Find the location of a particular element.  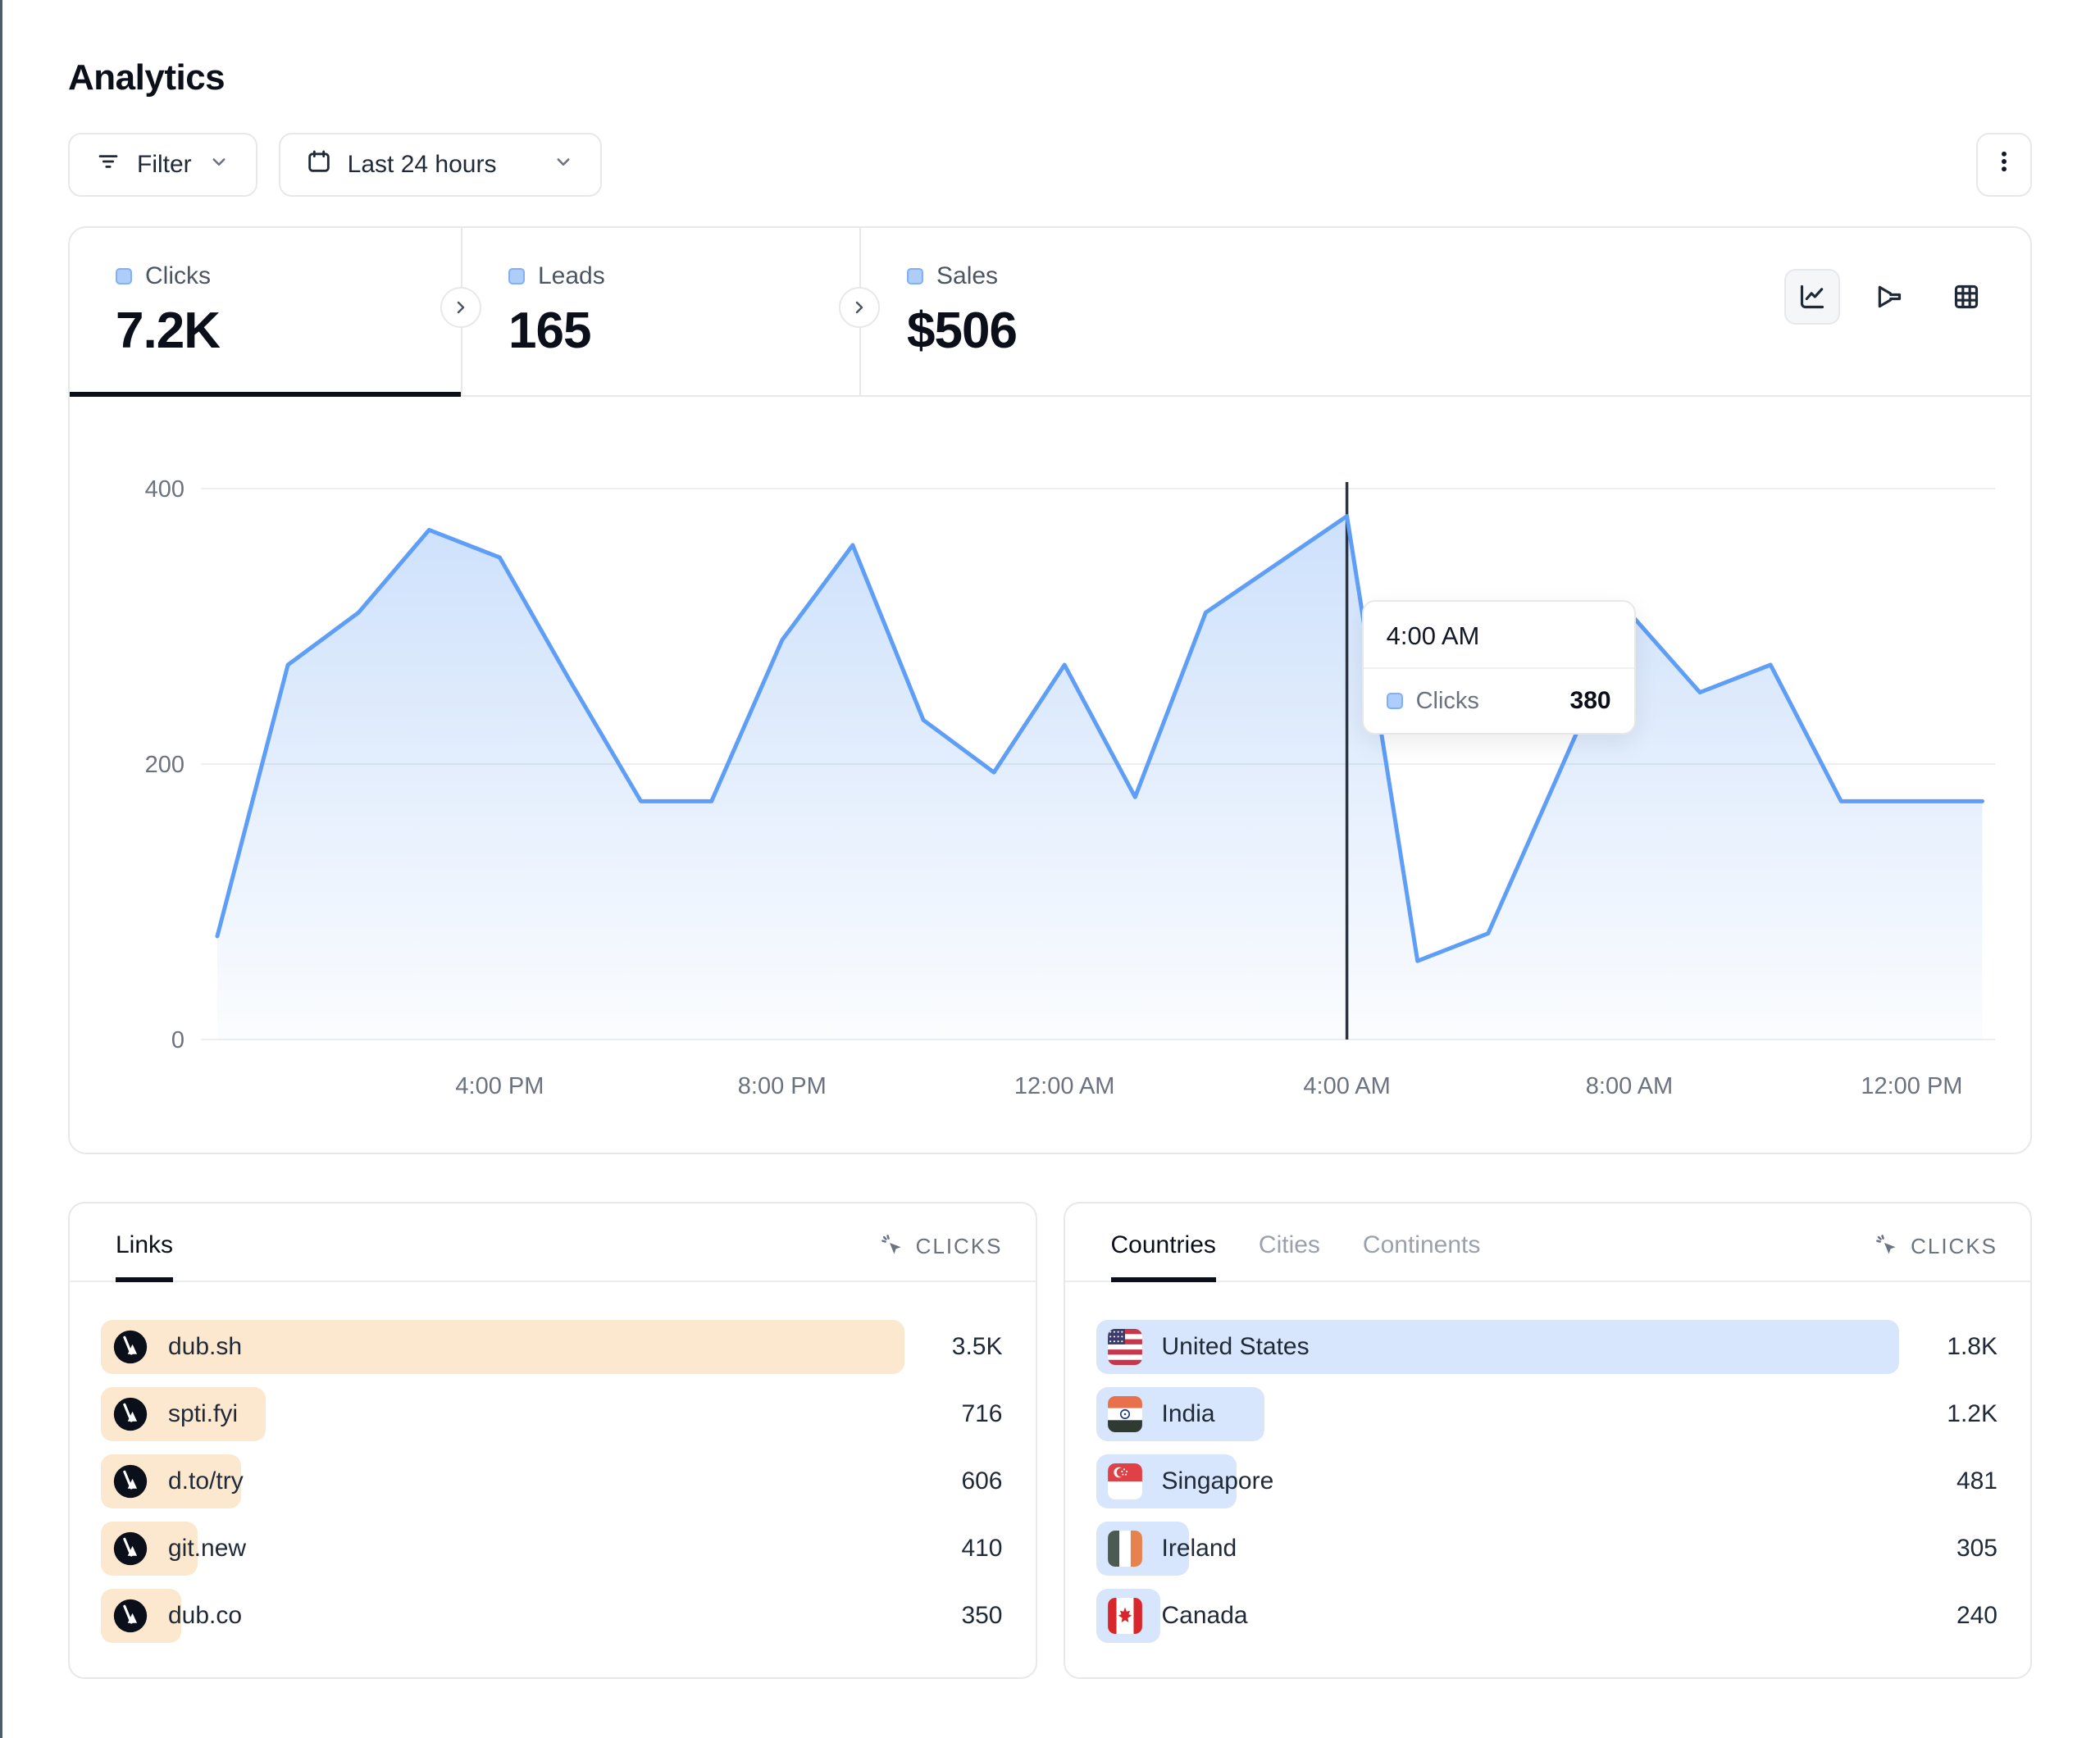

row-content: dub.co is located at coordinates (177, 1616).